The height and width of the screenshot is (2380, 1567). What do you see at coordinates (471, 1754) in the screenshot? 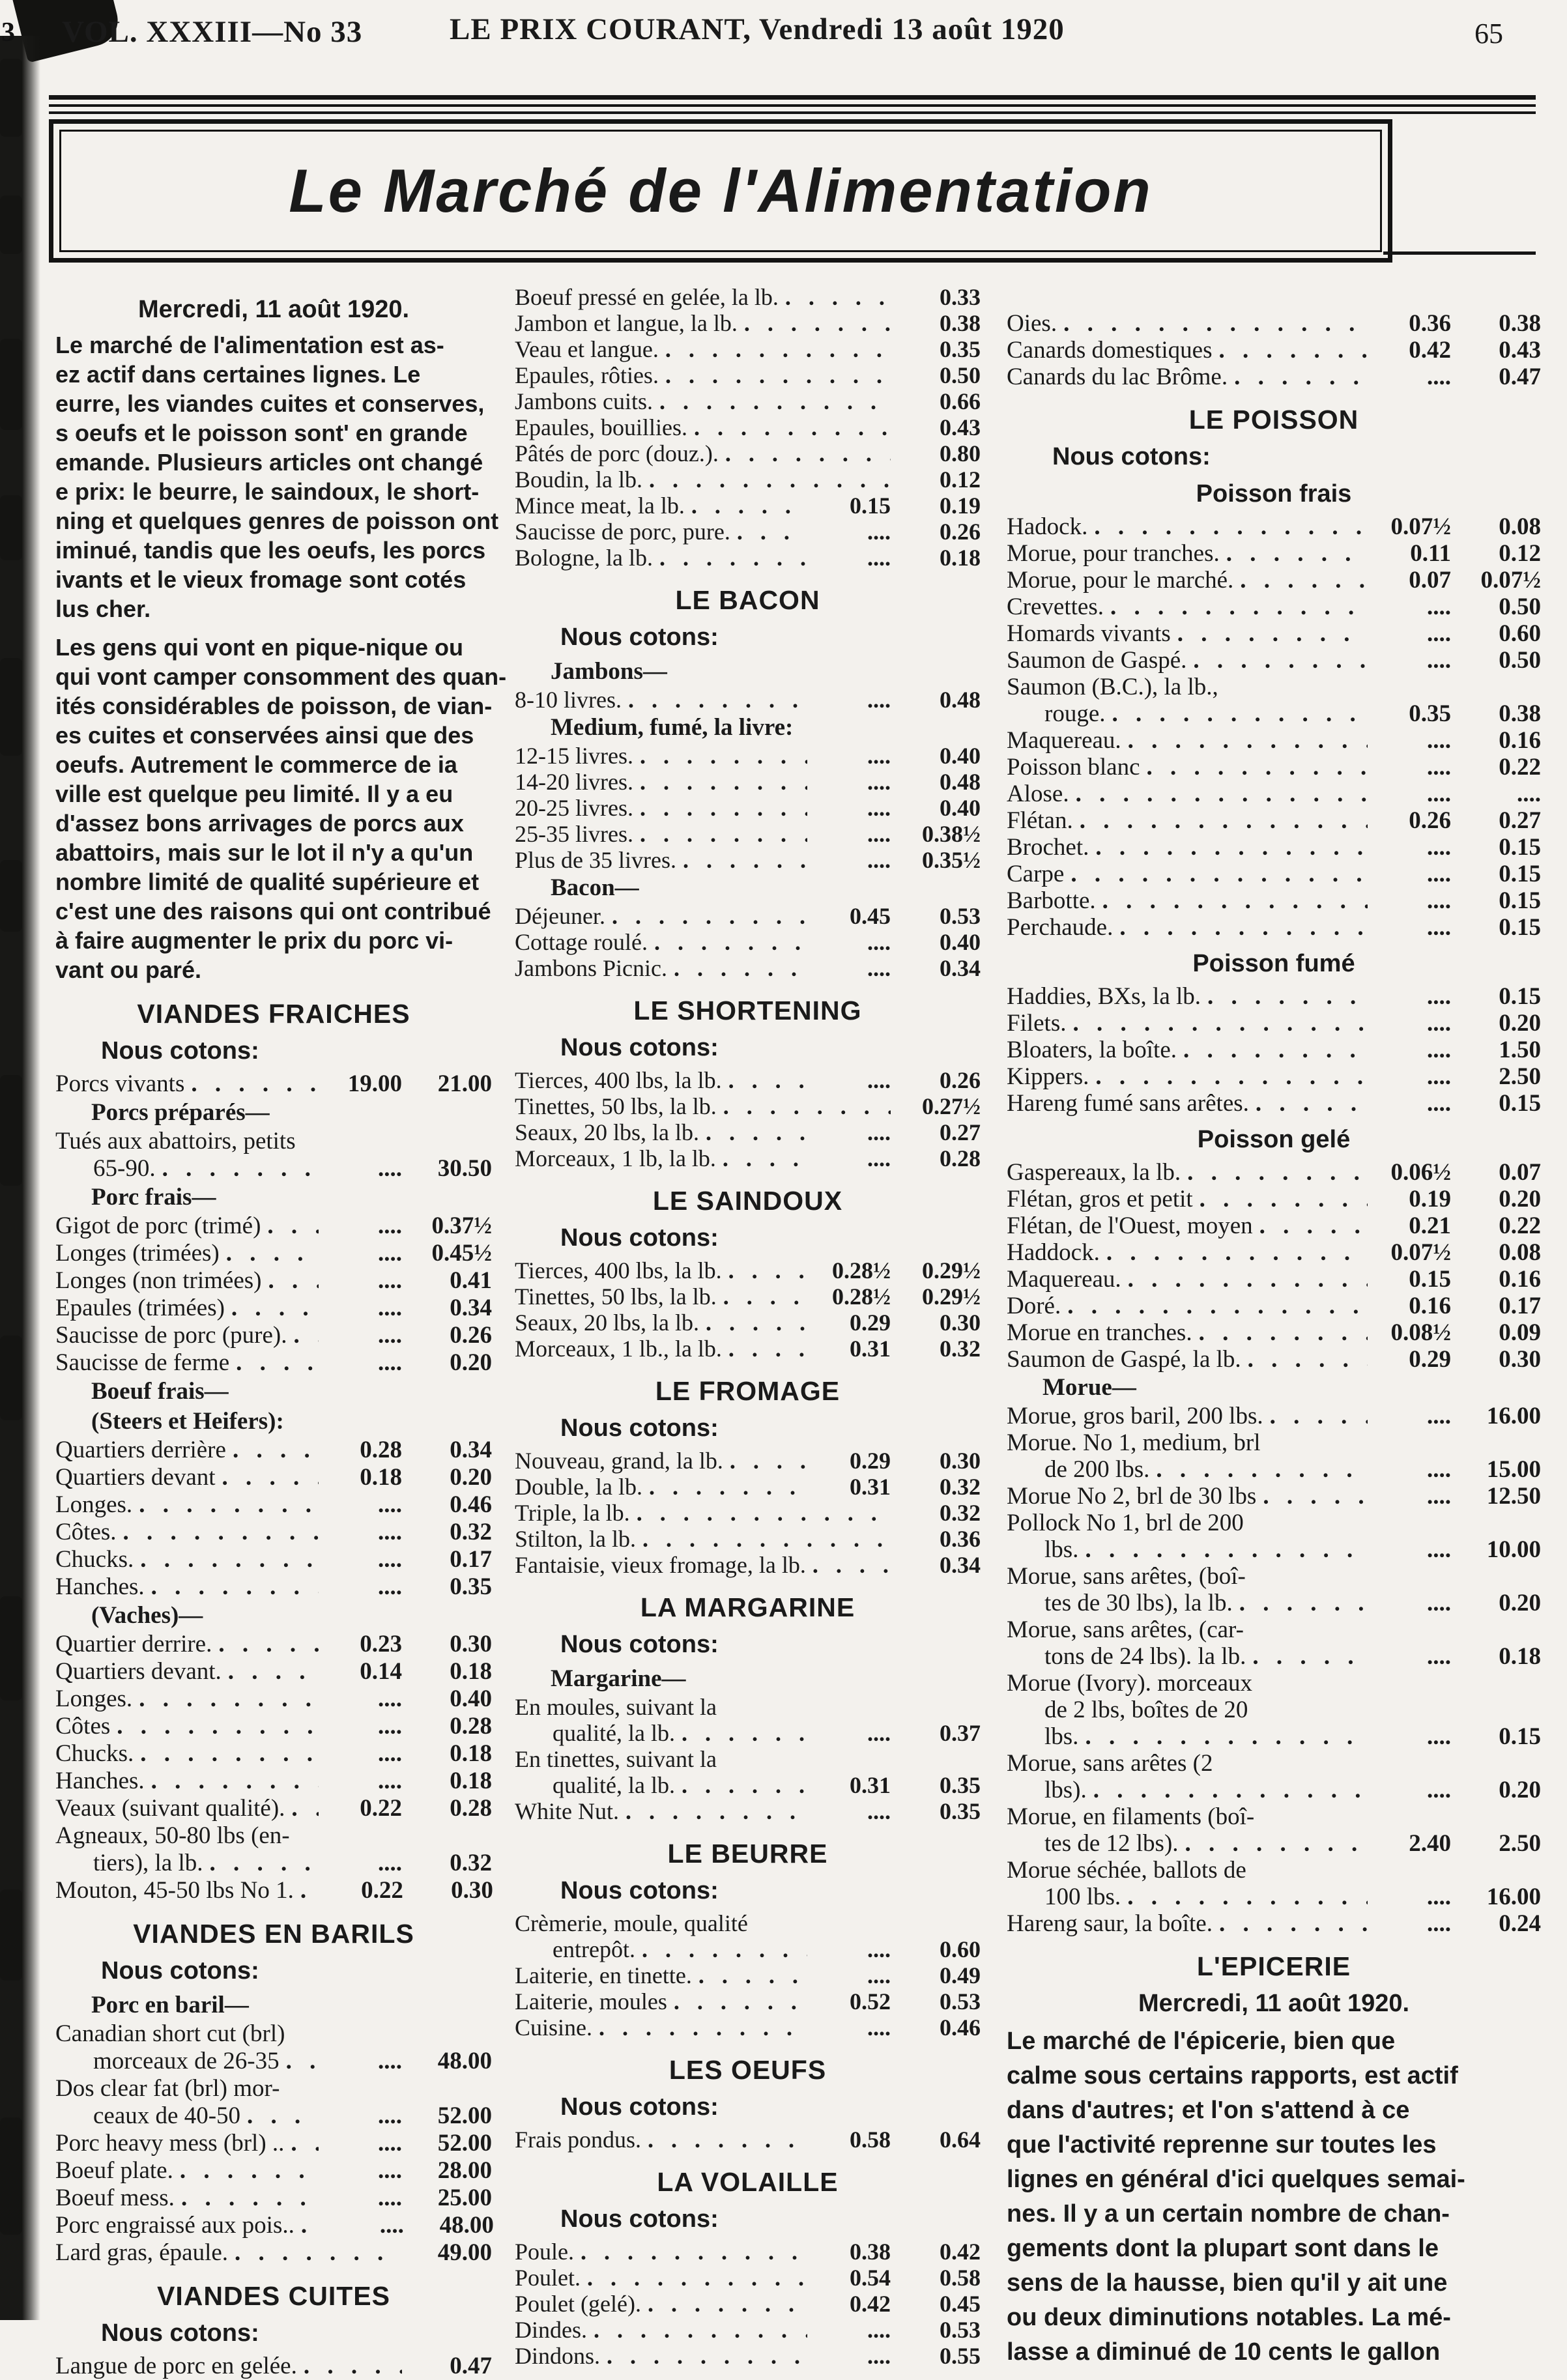
I see `price-high: 0.18` at bounding box center [471, 1754].